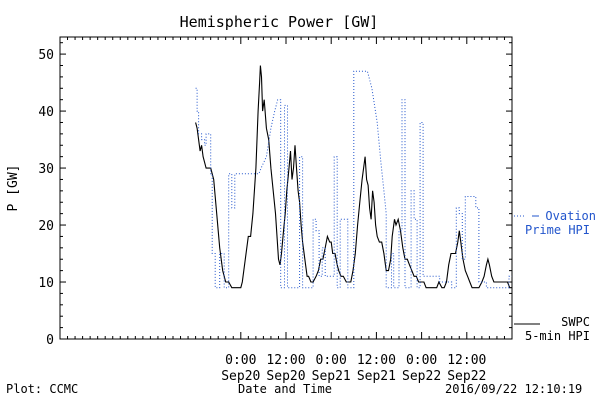  Describe the element at coordinates (557, 336) in the screenshot. I see `legend-label-swpc-2: 5-min HPI` at that location.